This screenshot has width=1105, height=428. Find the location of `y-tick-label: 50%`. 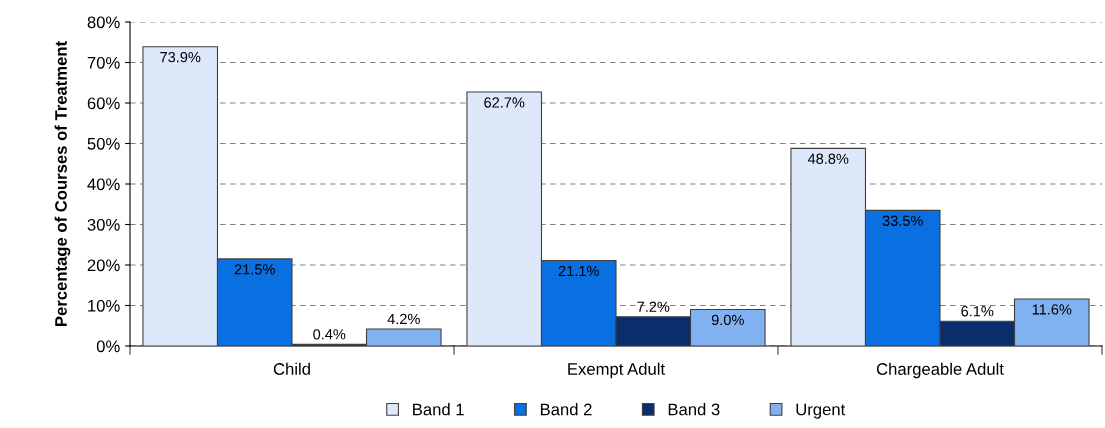

y-tick-label: 50% is located at coordinates (103, 143).